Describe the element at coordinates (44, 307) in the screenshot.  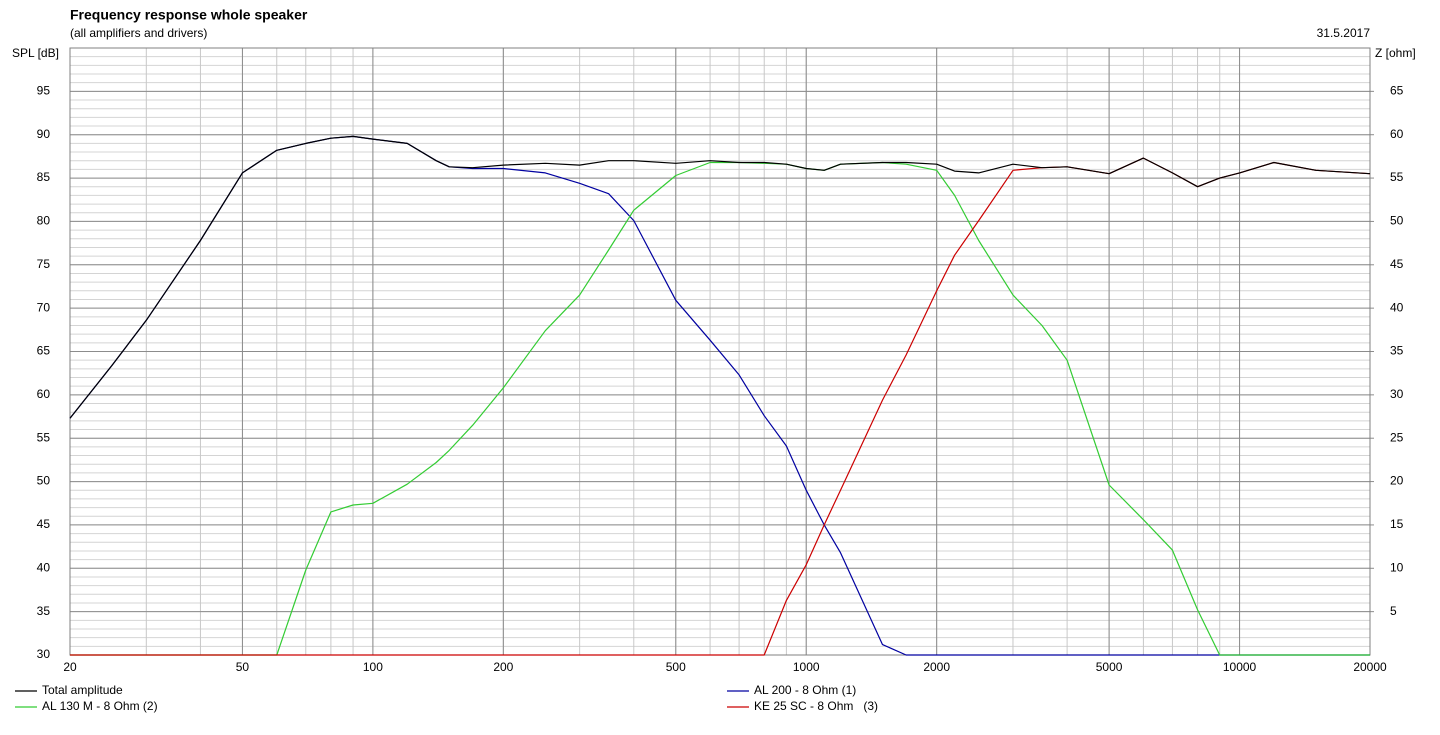
I see `y-tick-label: 70` at that location.